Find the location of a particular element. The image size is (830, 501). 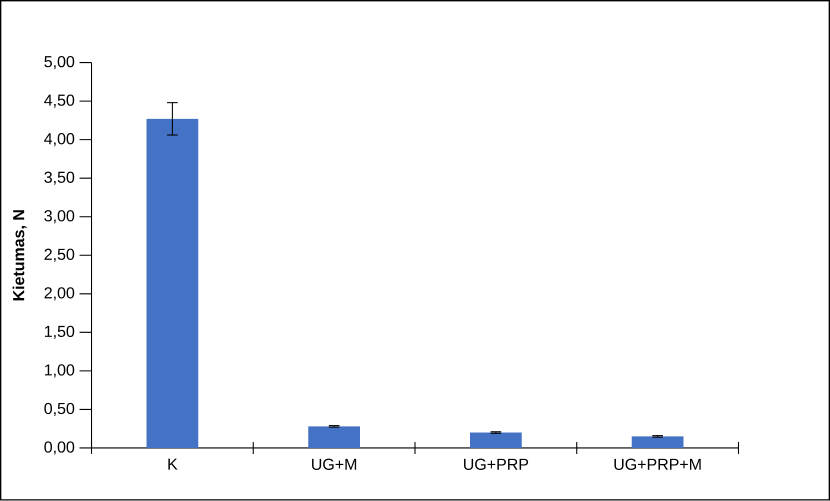

x-tick-label: UG+PRP is located at coordinates (496, 464).